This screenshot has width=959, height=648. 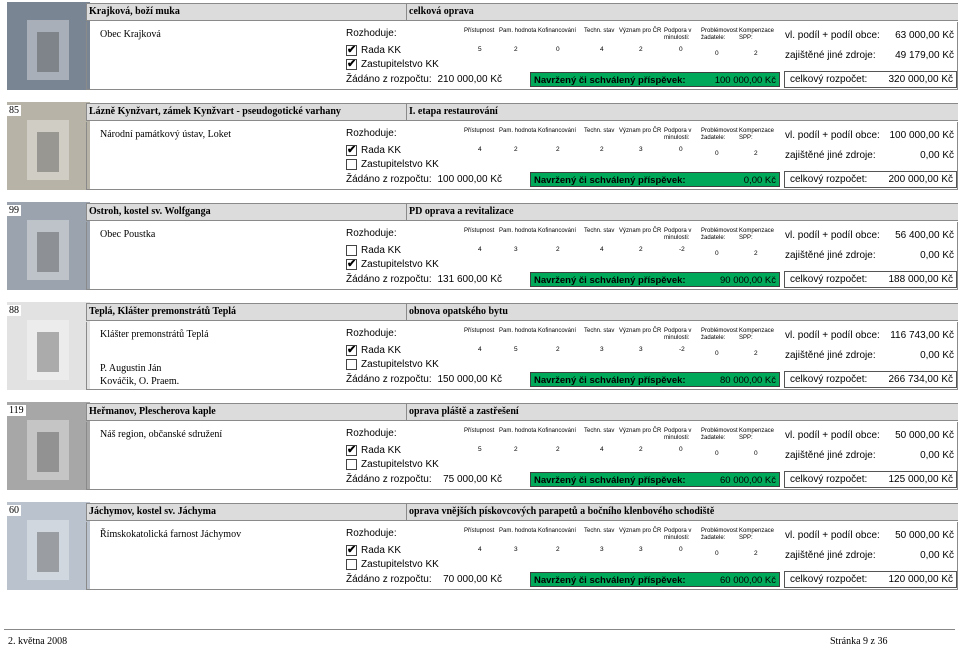 What do you see at coordinates (921, 179) in the screenshot?
I see `total-budget-amount: 200 000,00 Kč` at bounding box center [921, 179].